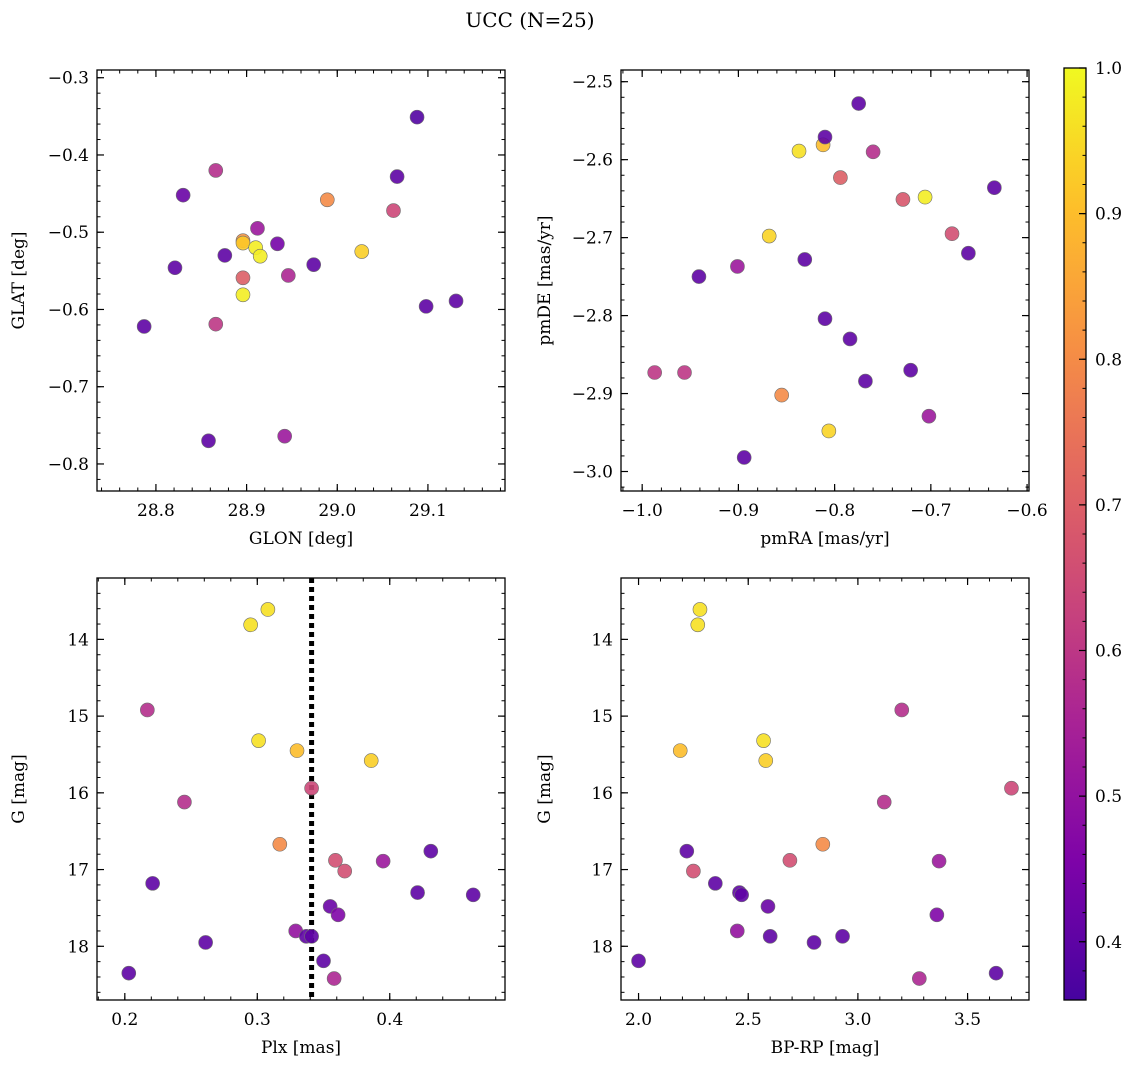 This screenshot has width=1136, height=1068. Describe the element at coordinates (1108, 797) in the screenshot. I see `colorbar-tick-label: 0.5` at that location.